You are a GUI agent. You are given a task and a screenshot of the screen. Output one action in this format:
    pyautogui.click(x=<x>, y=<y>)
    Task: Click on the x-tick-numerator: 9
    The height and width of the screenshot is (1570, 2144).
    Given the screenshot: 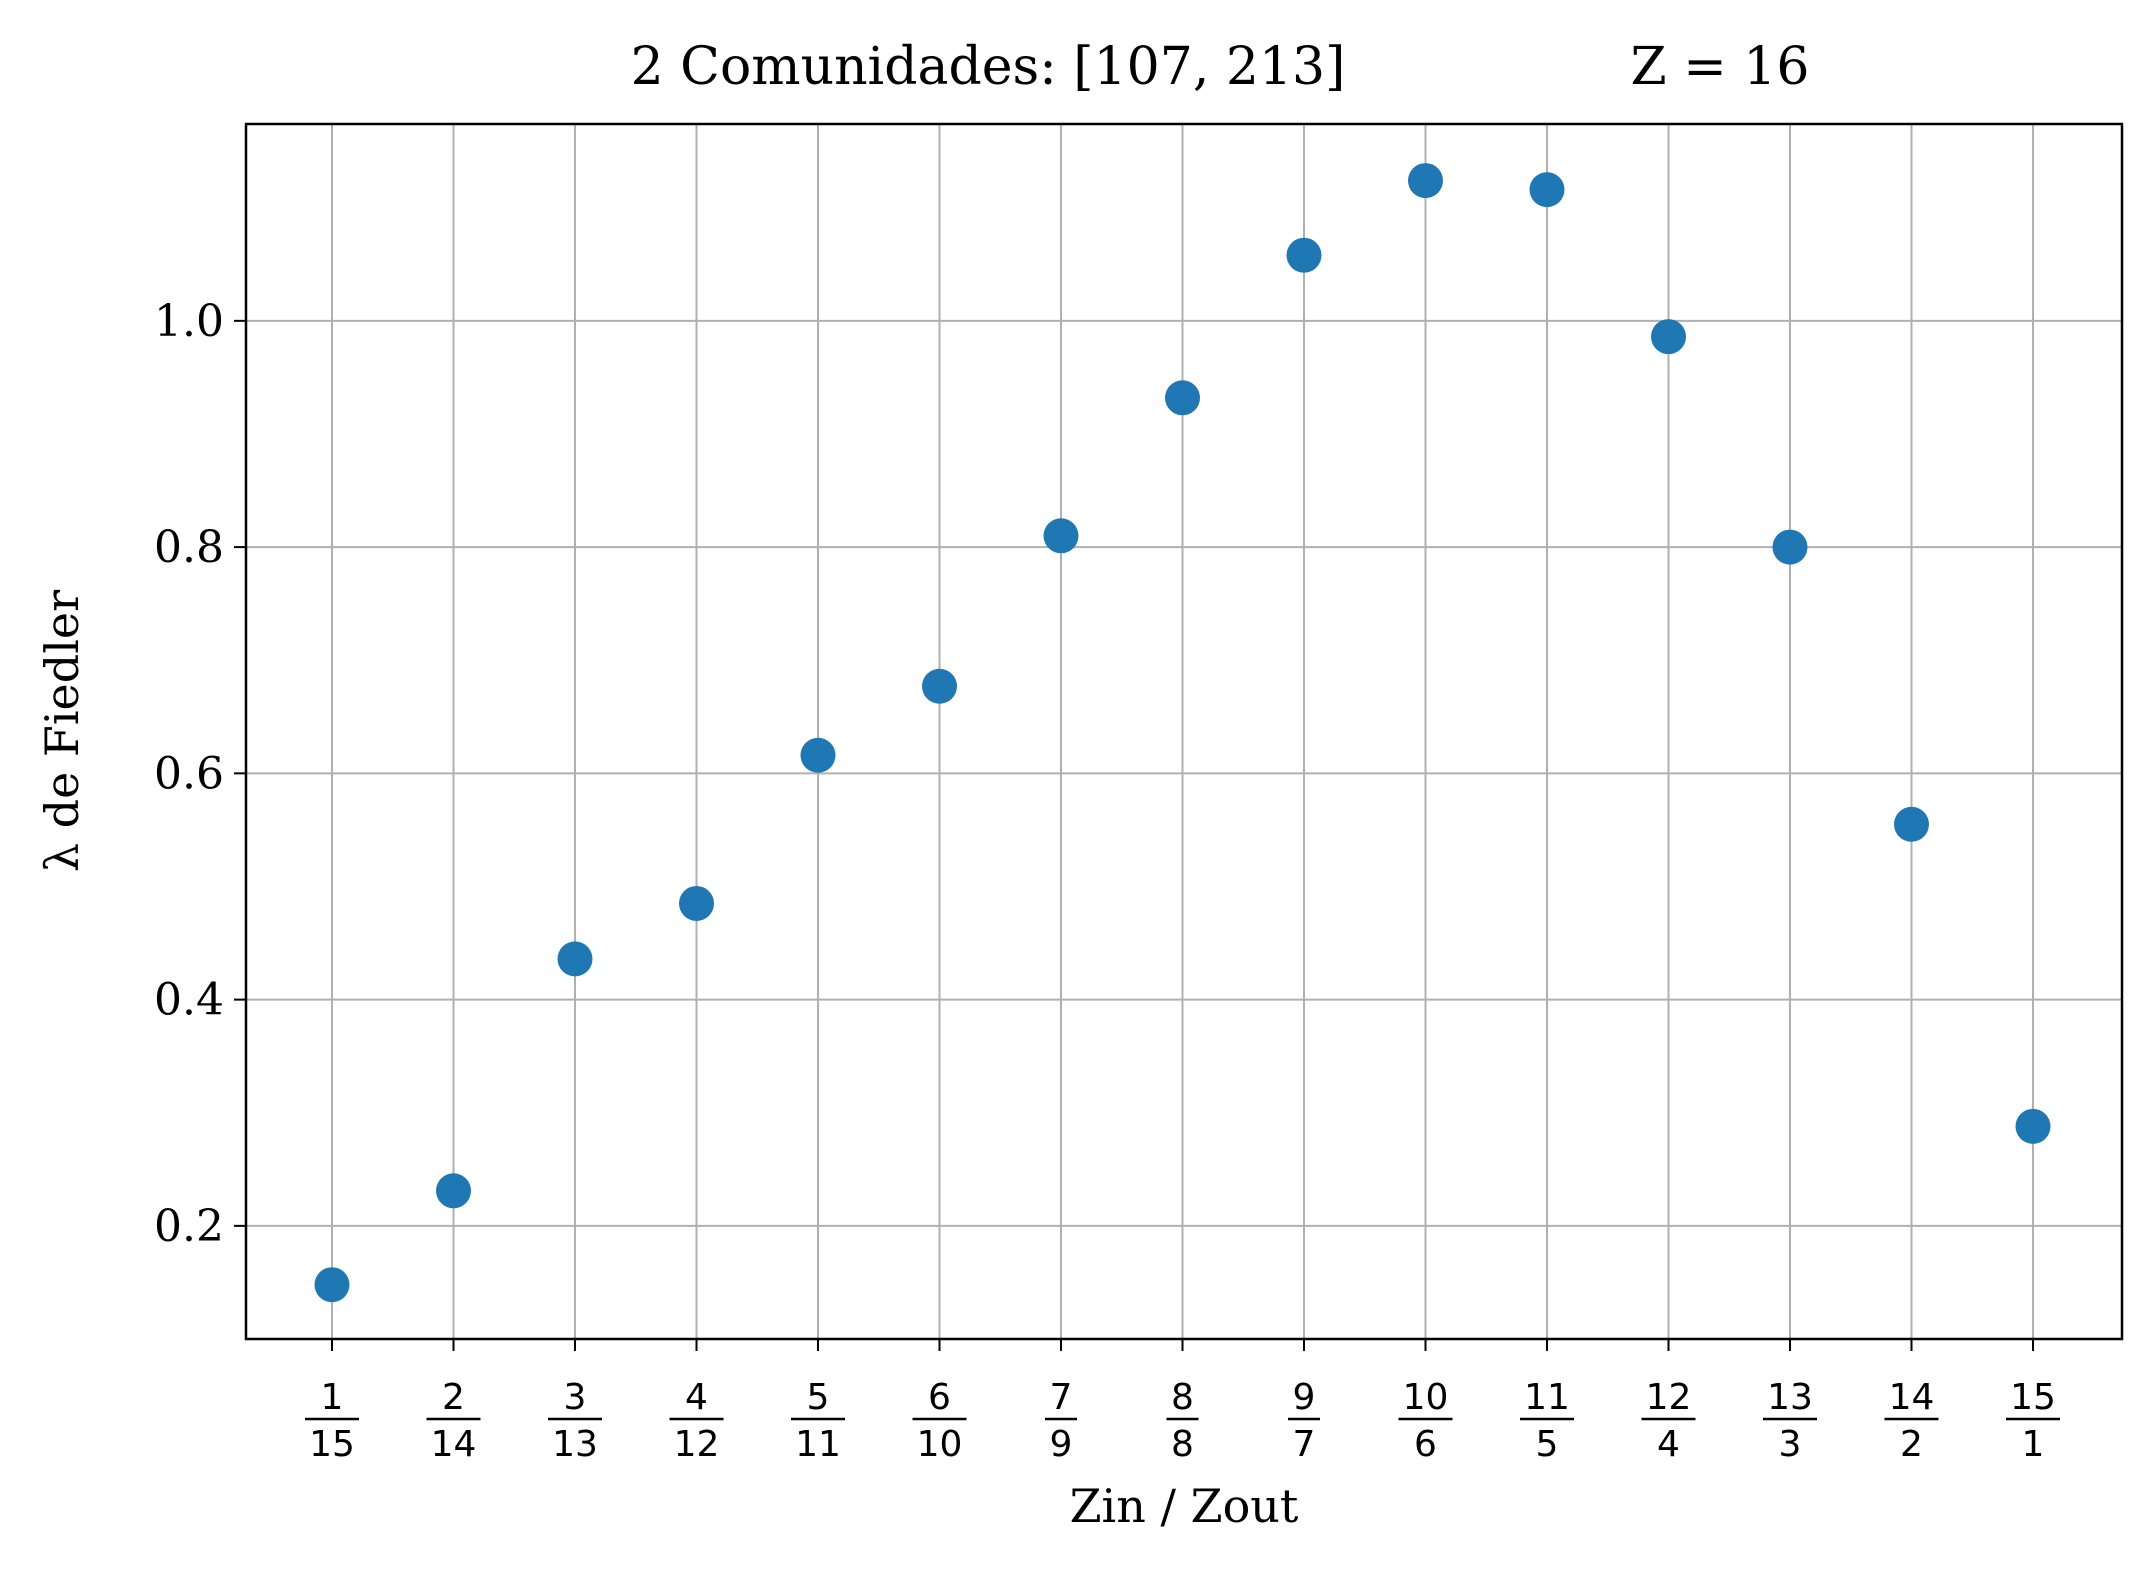 What is the action you would take?
    pyautogui.click(x=1304, y=1397)
    